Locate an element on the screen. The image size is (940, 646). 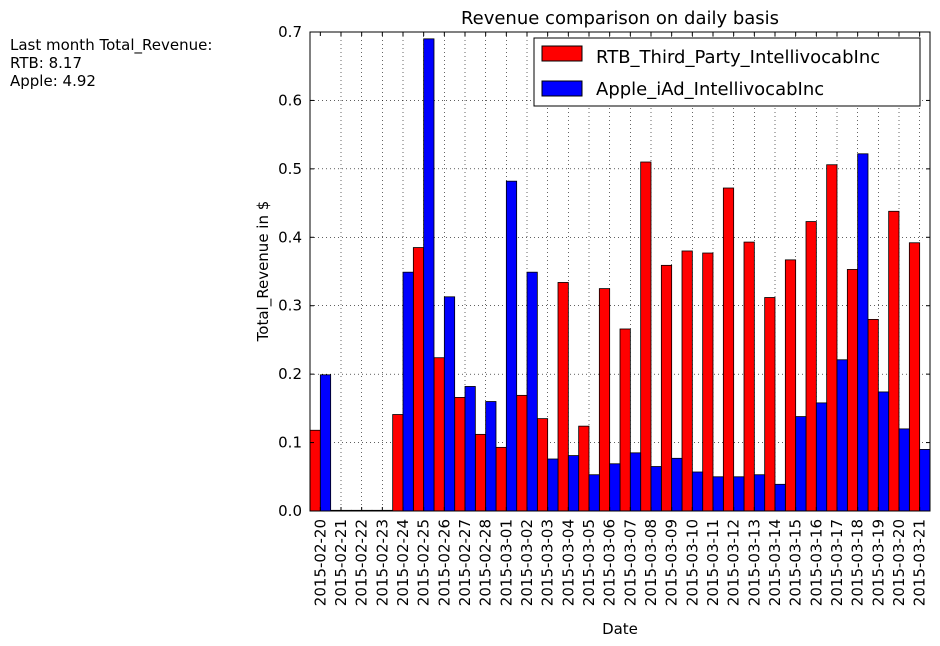
y-tick-label: 0.6 is located at coordinates (290, 100).